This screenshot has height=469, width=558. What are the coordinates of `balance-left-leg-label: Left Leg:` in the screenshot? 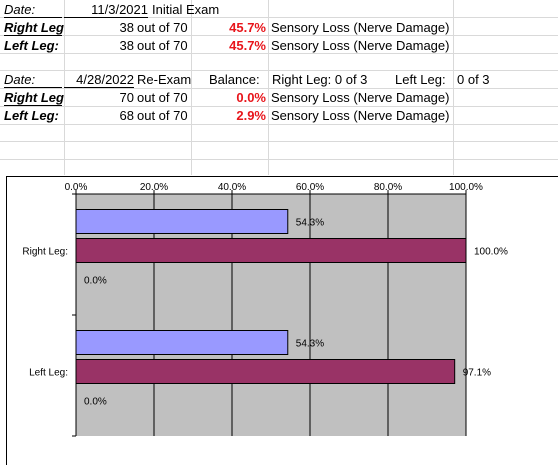 It's located at (420, 79).